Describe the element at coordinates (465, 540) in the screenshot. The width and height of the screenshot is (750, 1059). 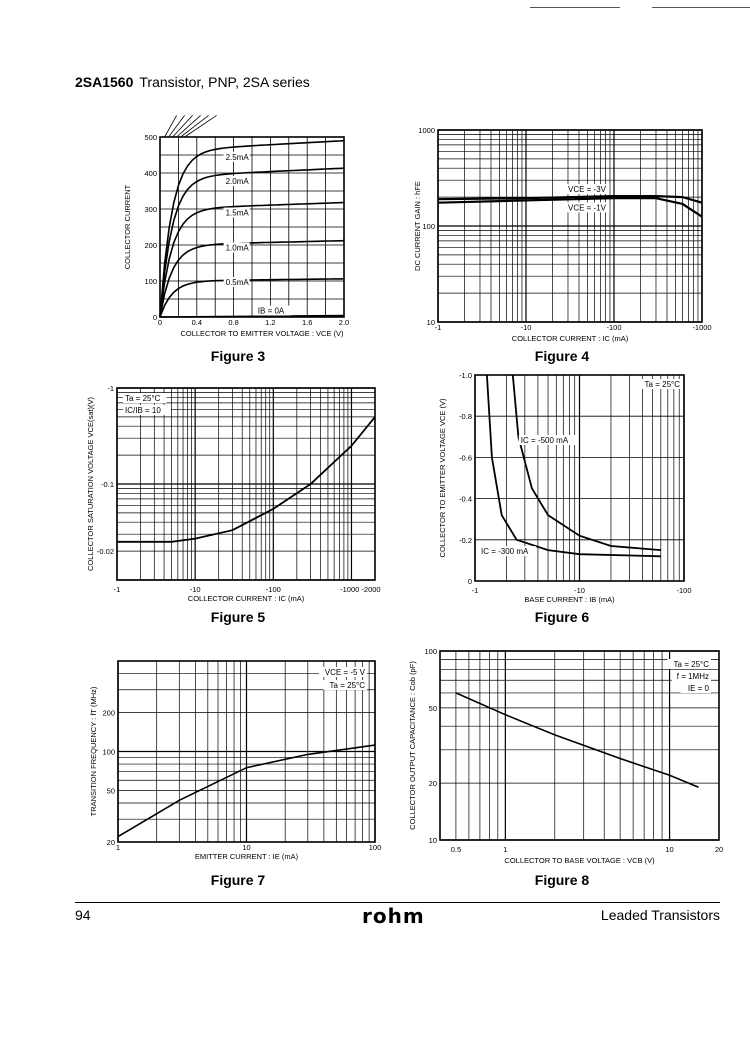
I see `y-tick-label: -0.2` at that location.